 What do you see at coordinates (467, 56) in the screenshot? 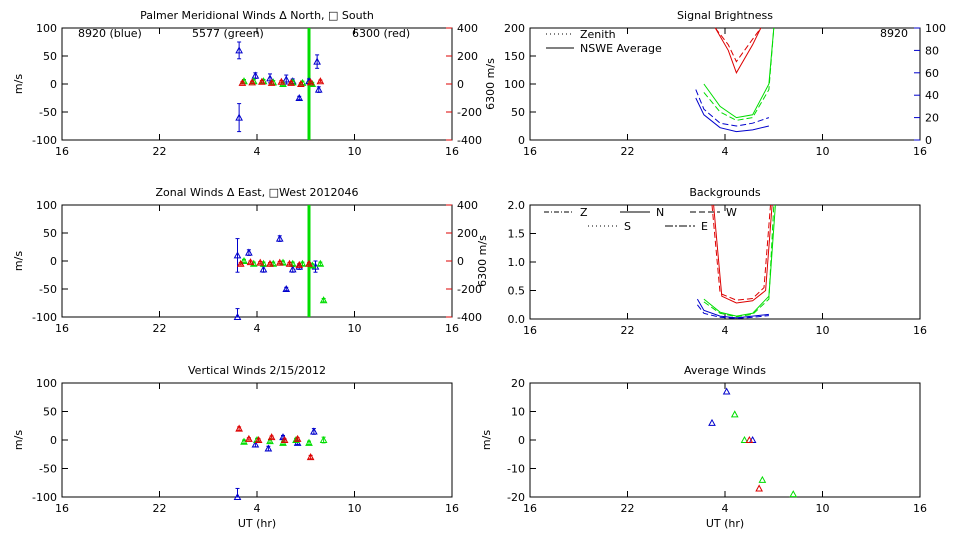
I see `right-tick-label: 200` at bounding box center [467, 56].